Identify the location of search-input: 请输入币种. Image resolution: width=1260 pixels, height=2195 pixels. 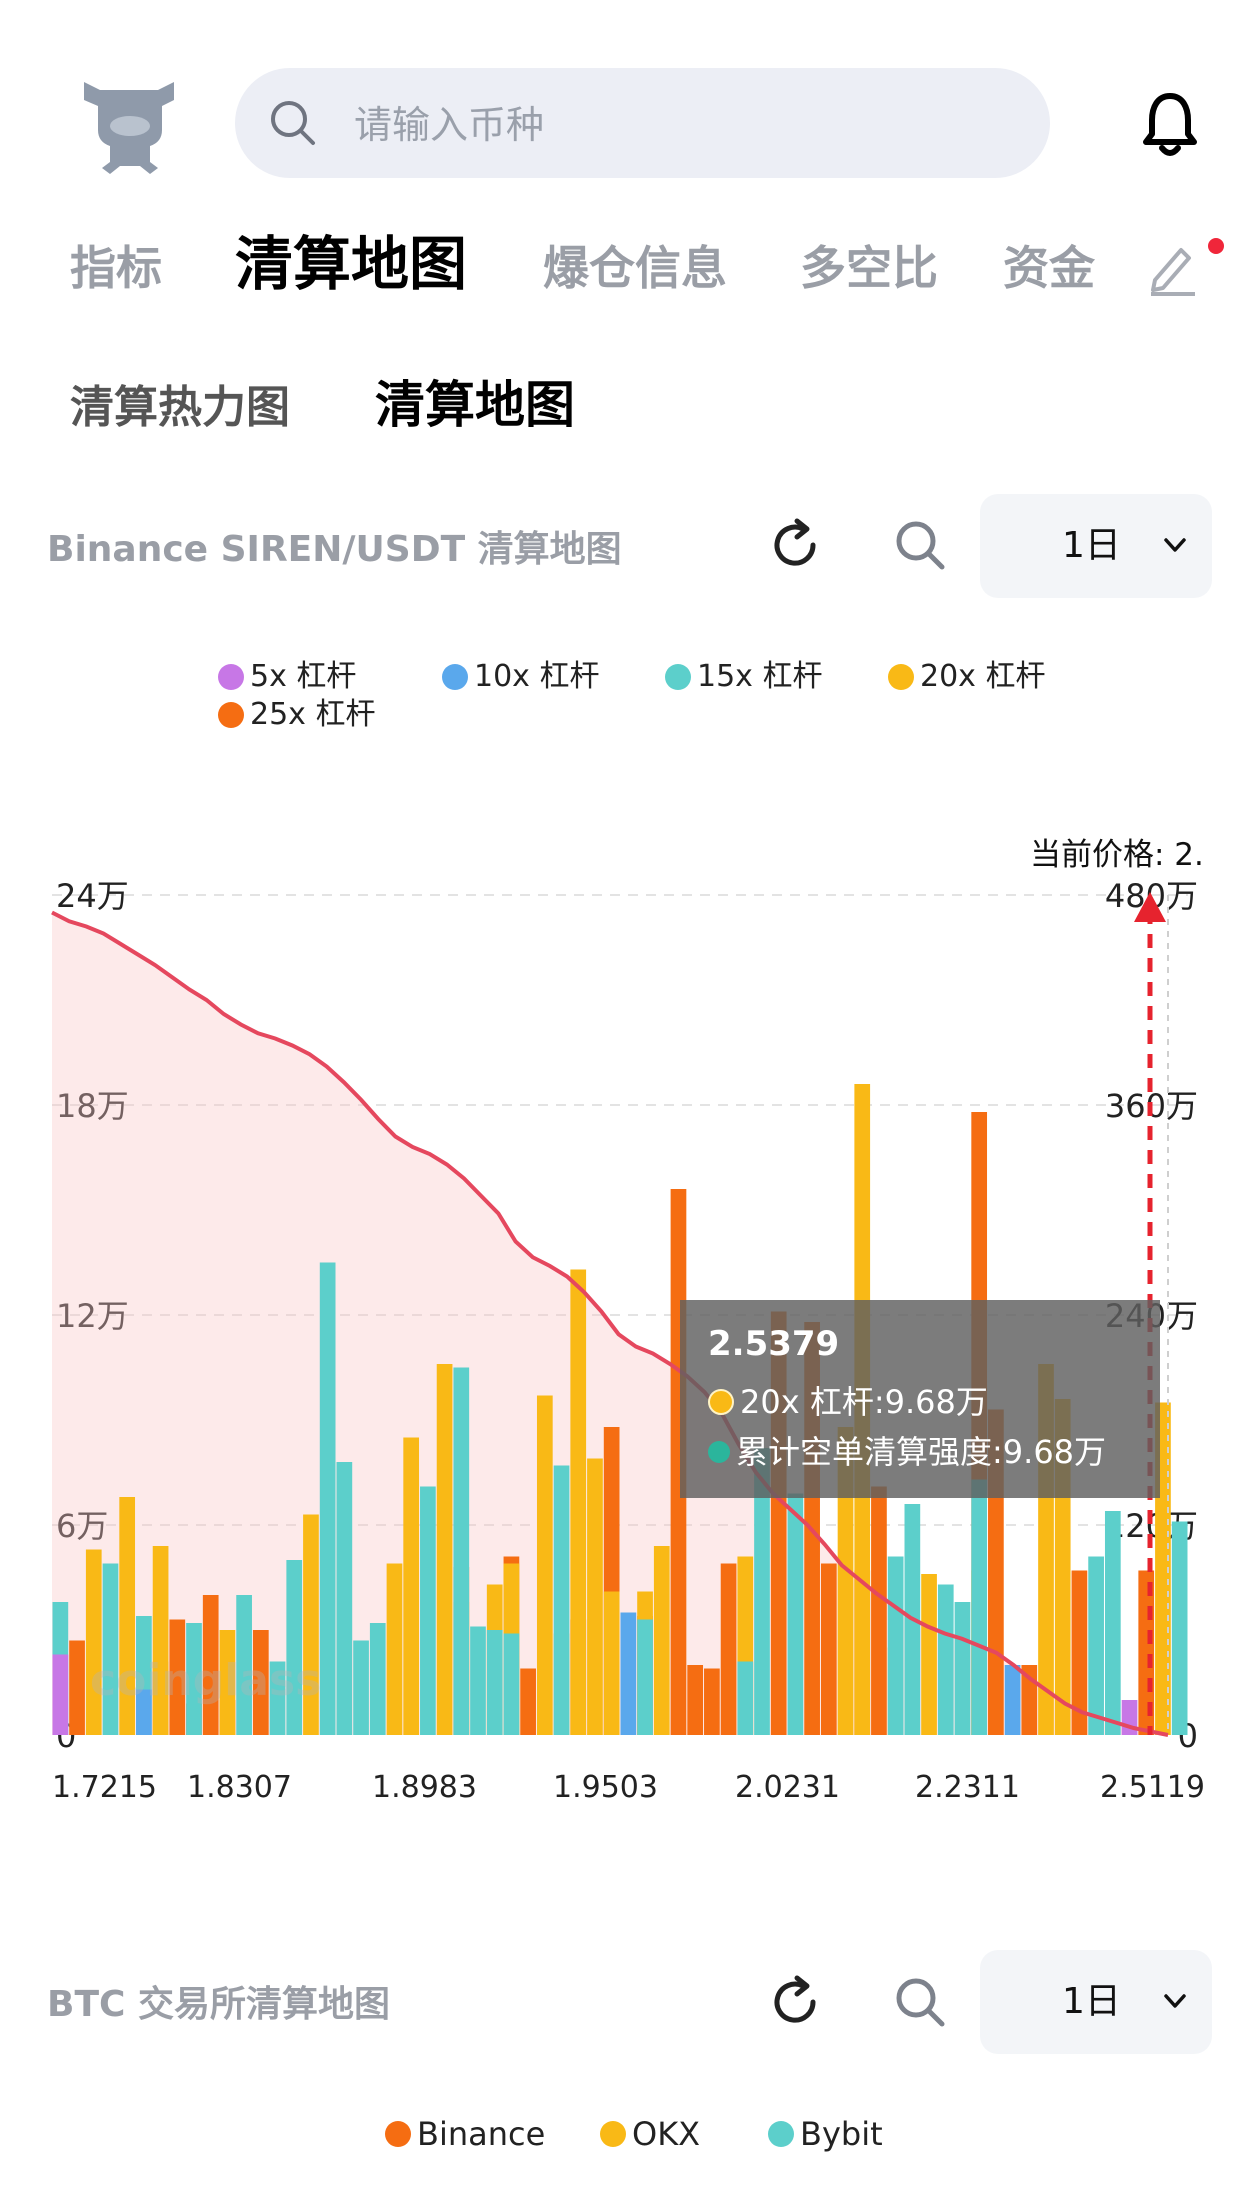
(449, 125).